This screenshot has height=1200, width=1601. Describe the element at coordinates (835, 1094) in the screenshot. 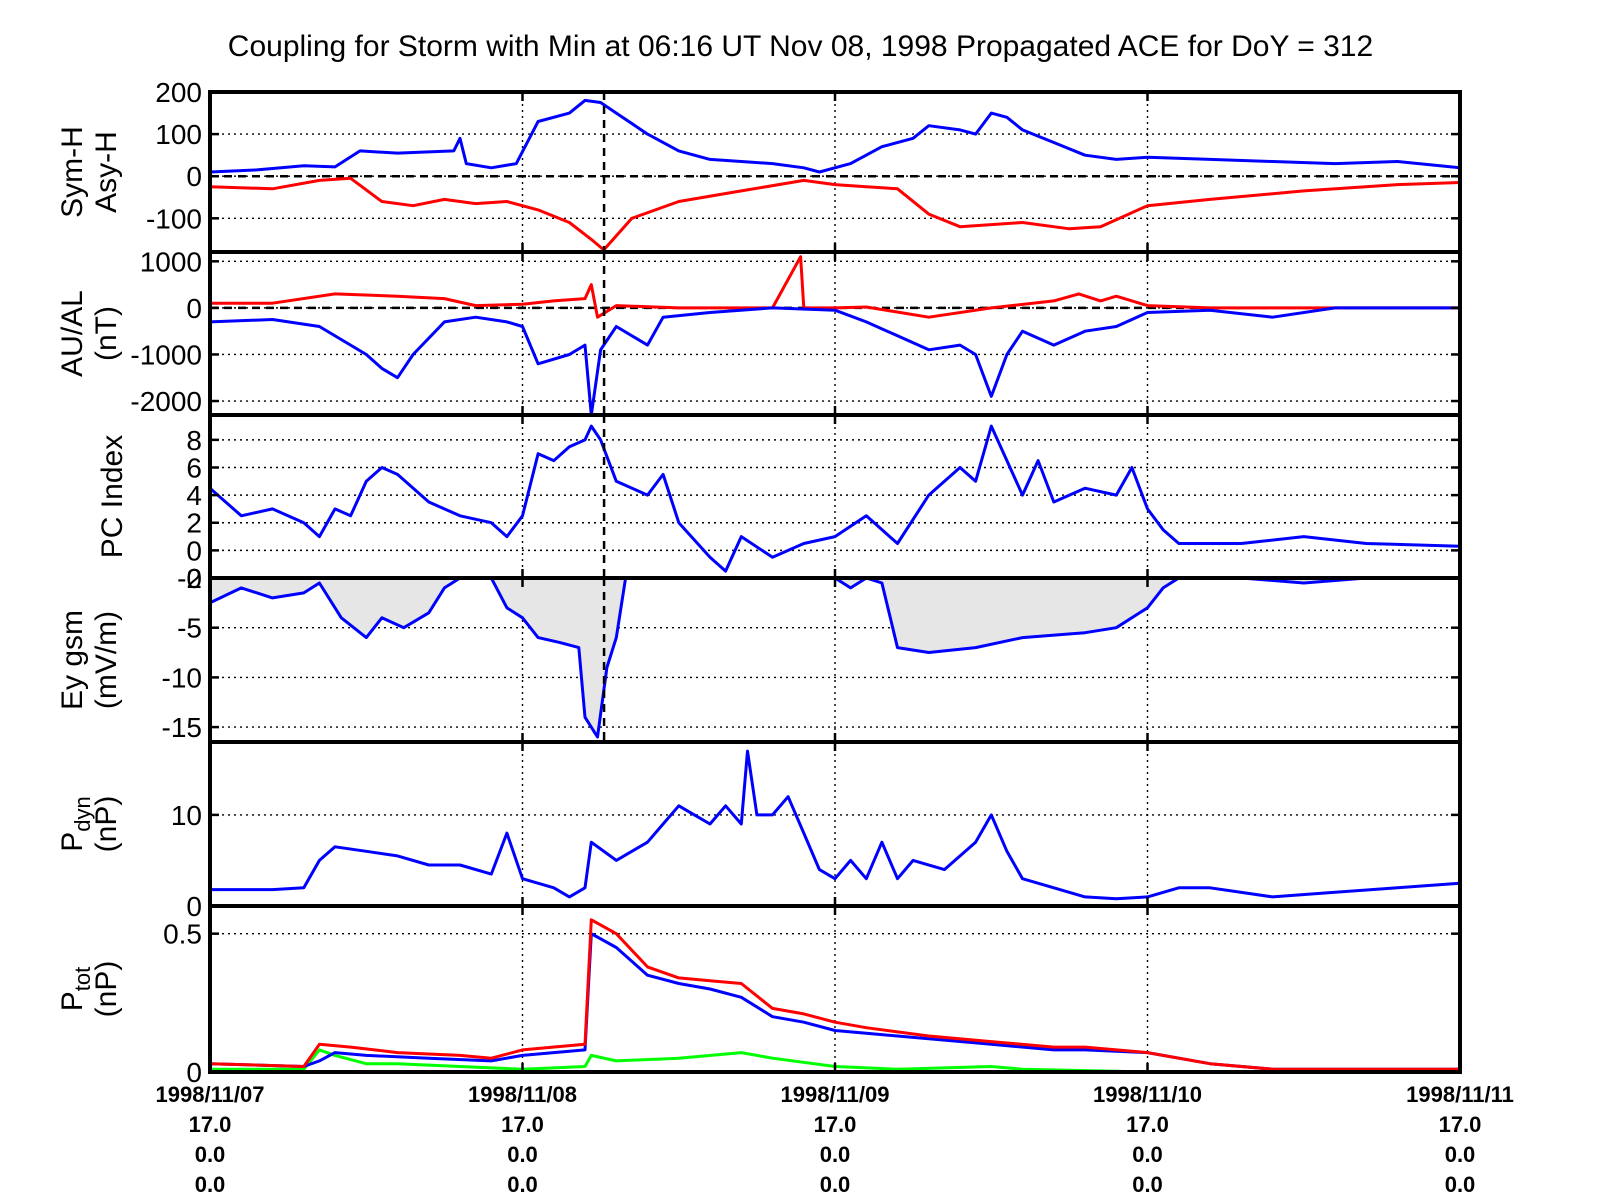

I see `x-tick-label: 1998/11/09` at that location.